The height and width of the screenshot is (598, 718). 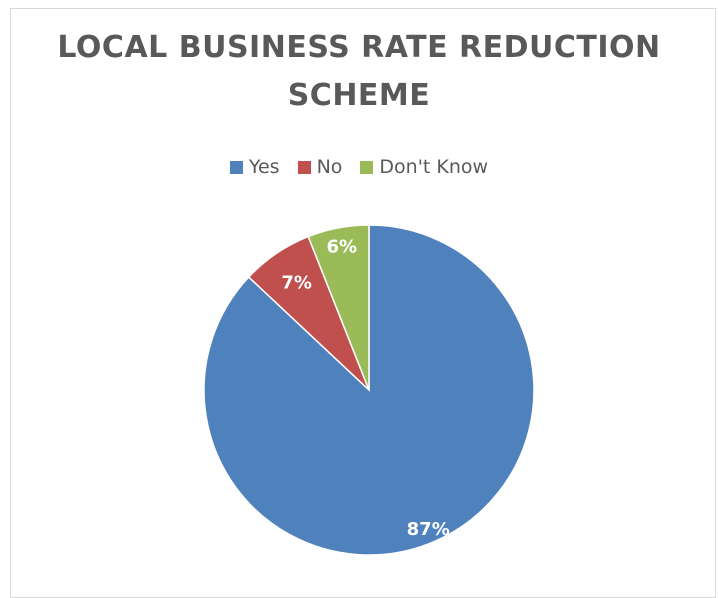 What do you see at coordinates (236, 167) in the screenshot?
I see `legend-swatch-yes` at bounding box center [236, 167].